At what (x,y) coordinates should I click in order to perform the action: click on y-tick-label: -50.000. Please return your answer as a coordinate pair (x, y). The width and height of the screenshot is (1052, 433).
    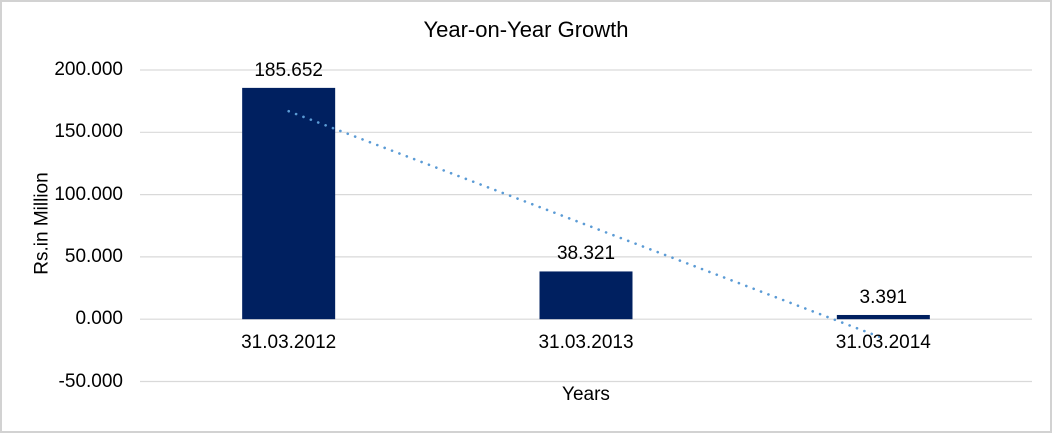
    Looking at the image, I should click on (90, 381).